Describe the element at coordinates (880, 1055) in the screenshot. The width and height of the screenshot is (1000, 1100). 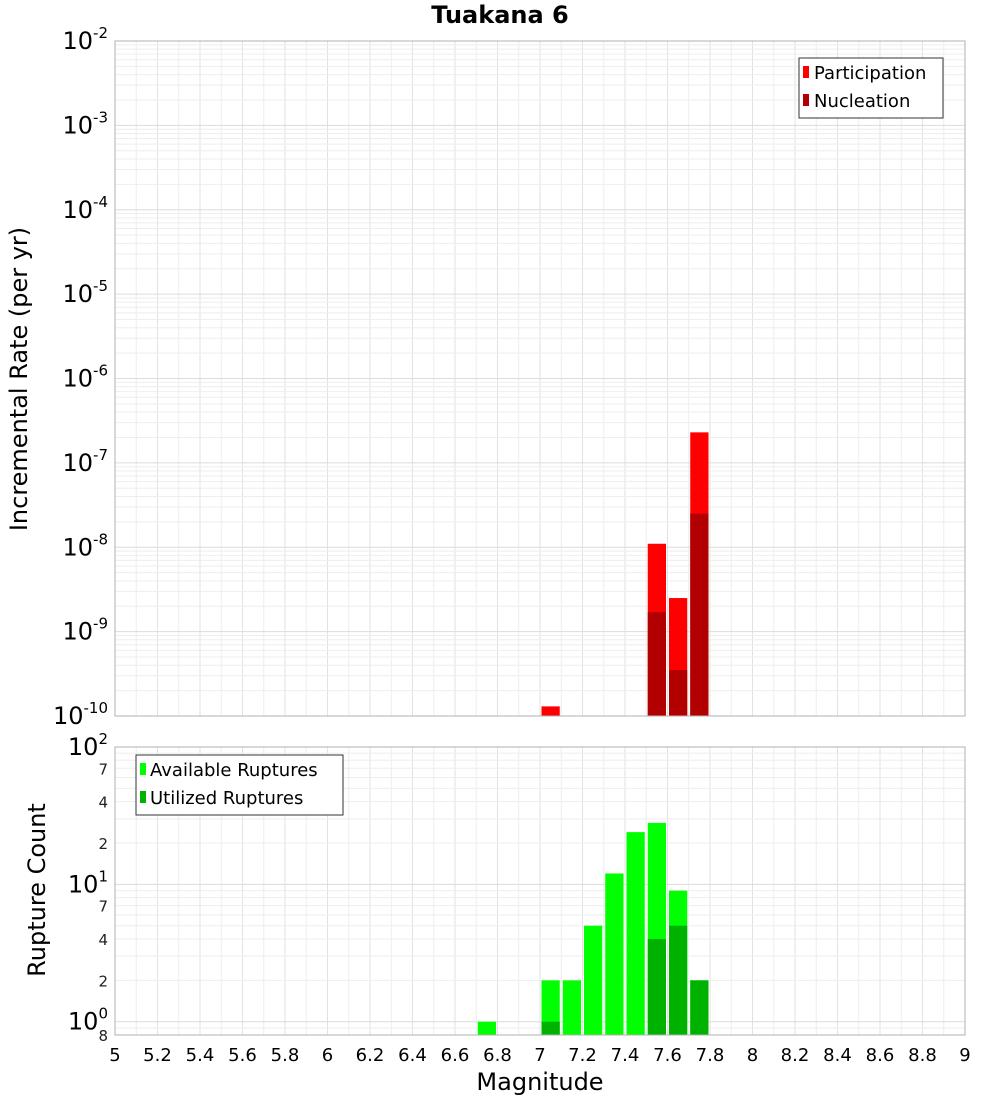
I see `x-tick-label: 8.6` at that location.